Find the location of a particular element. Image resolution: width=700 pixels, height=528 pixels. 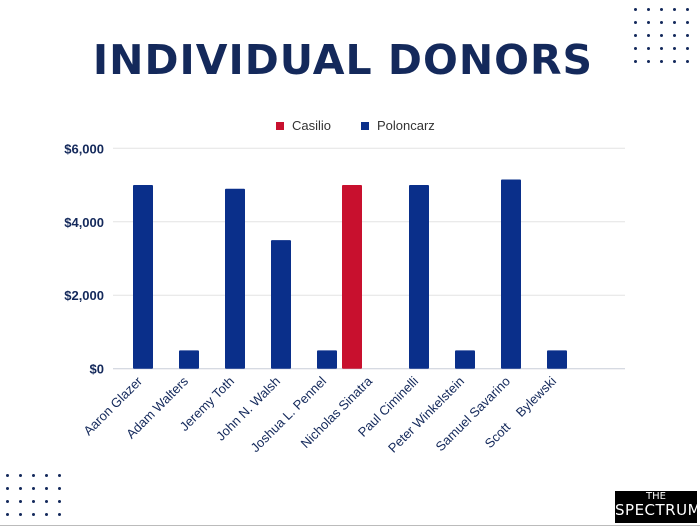

the-spectrum-logo: THE SPECTRUM is located at coordinates (657, 507).